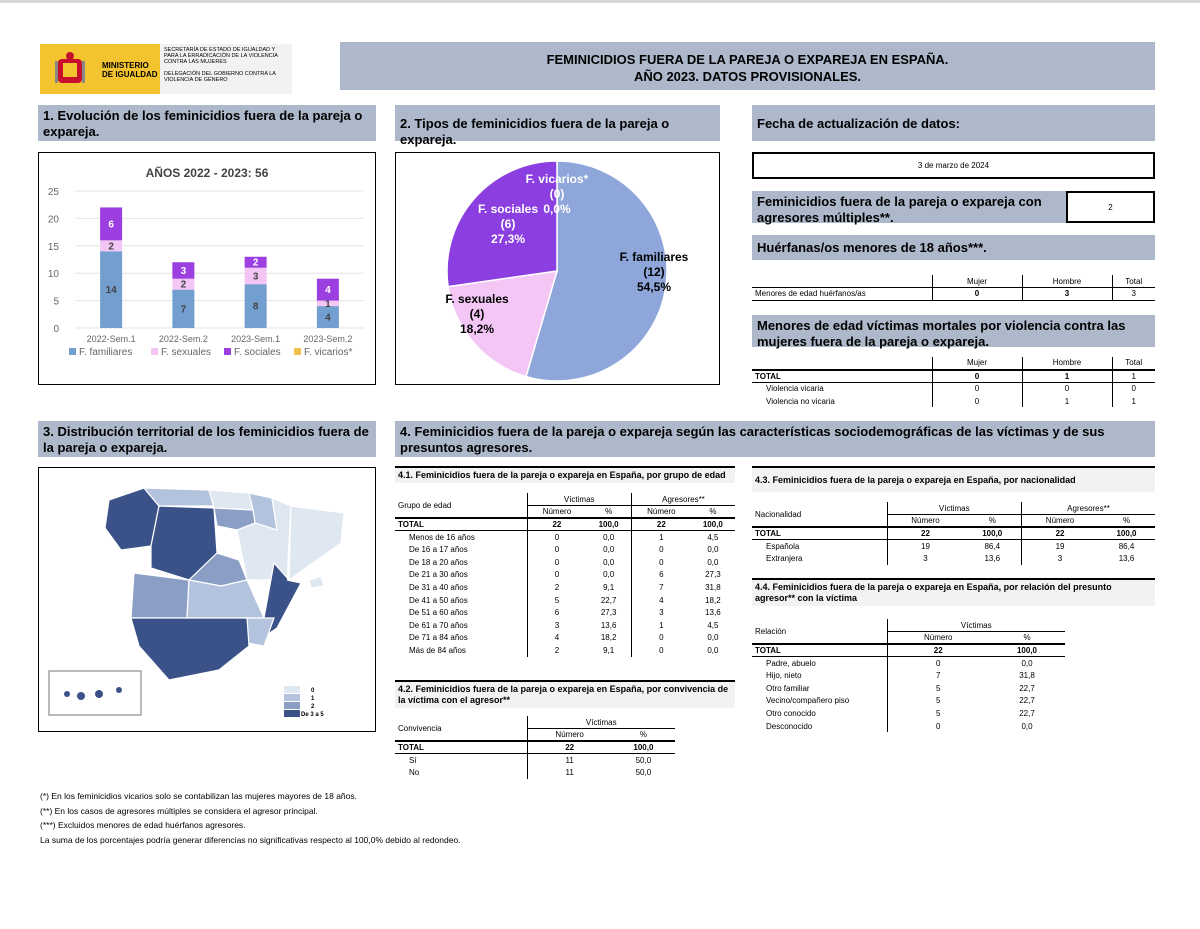  What do you see at coordinates (313, 707) in the screenshot?
I see `map-legend-2: 2` at bounding box center [313, 707].